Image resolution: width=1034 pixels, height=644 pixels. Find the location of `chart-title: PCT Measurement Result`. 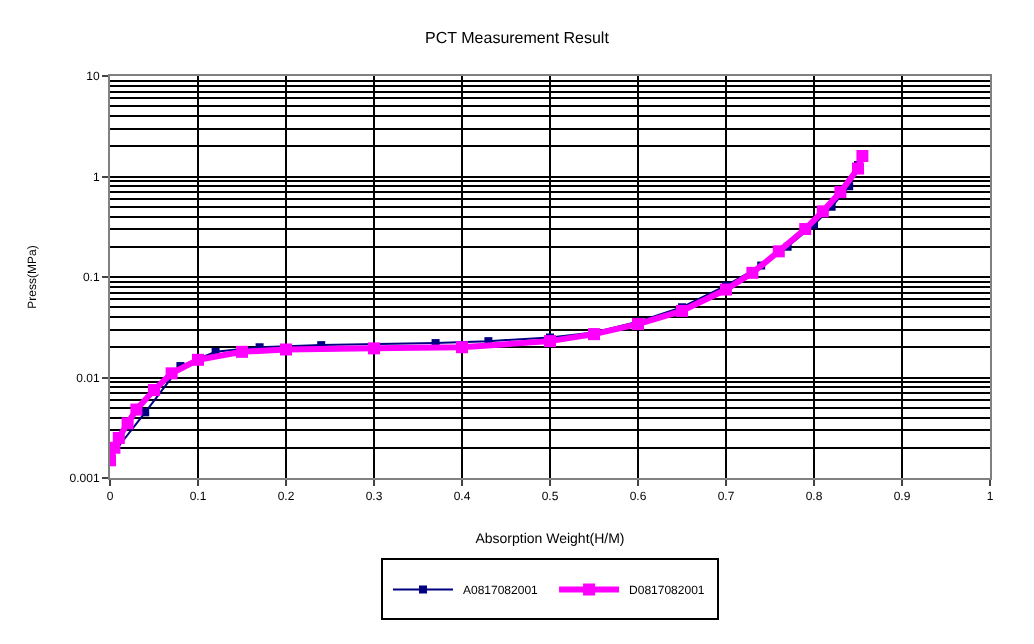

chart-title: PCT Measurement Result is located at coordinates (518, 38).